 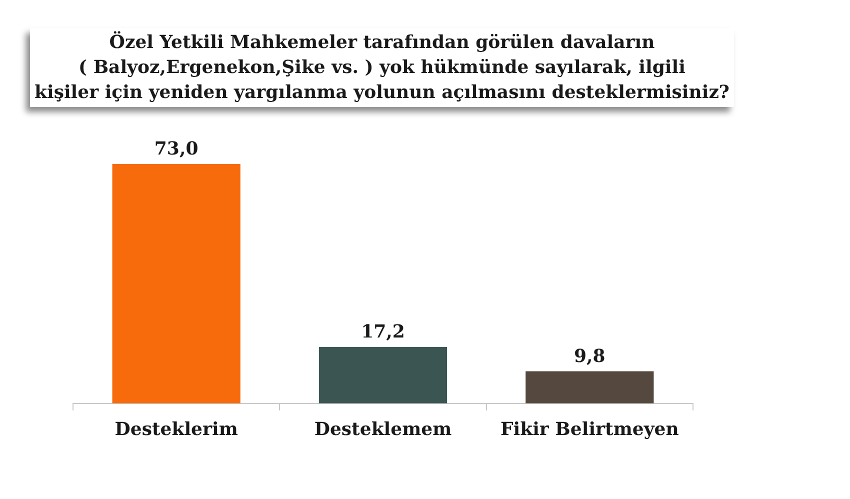 What do you see at coordinates (383, 429) in the screenshot?
I see `x-tick-label: Desteklemem` at bounding box center [383, 429].